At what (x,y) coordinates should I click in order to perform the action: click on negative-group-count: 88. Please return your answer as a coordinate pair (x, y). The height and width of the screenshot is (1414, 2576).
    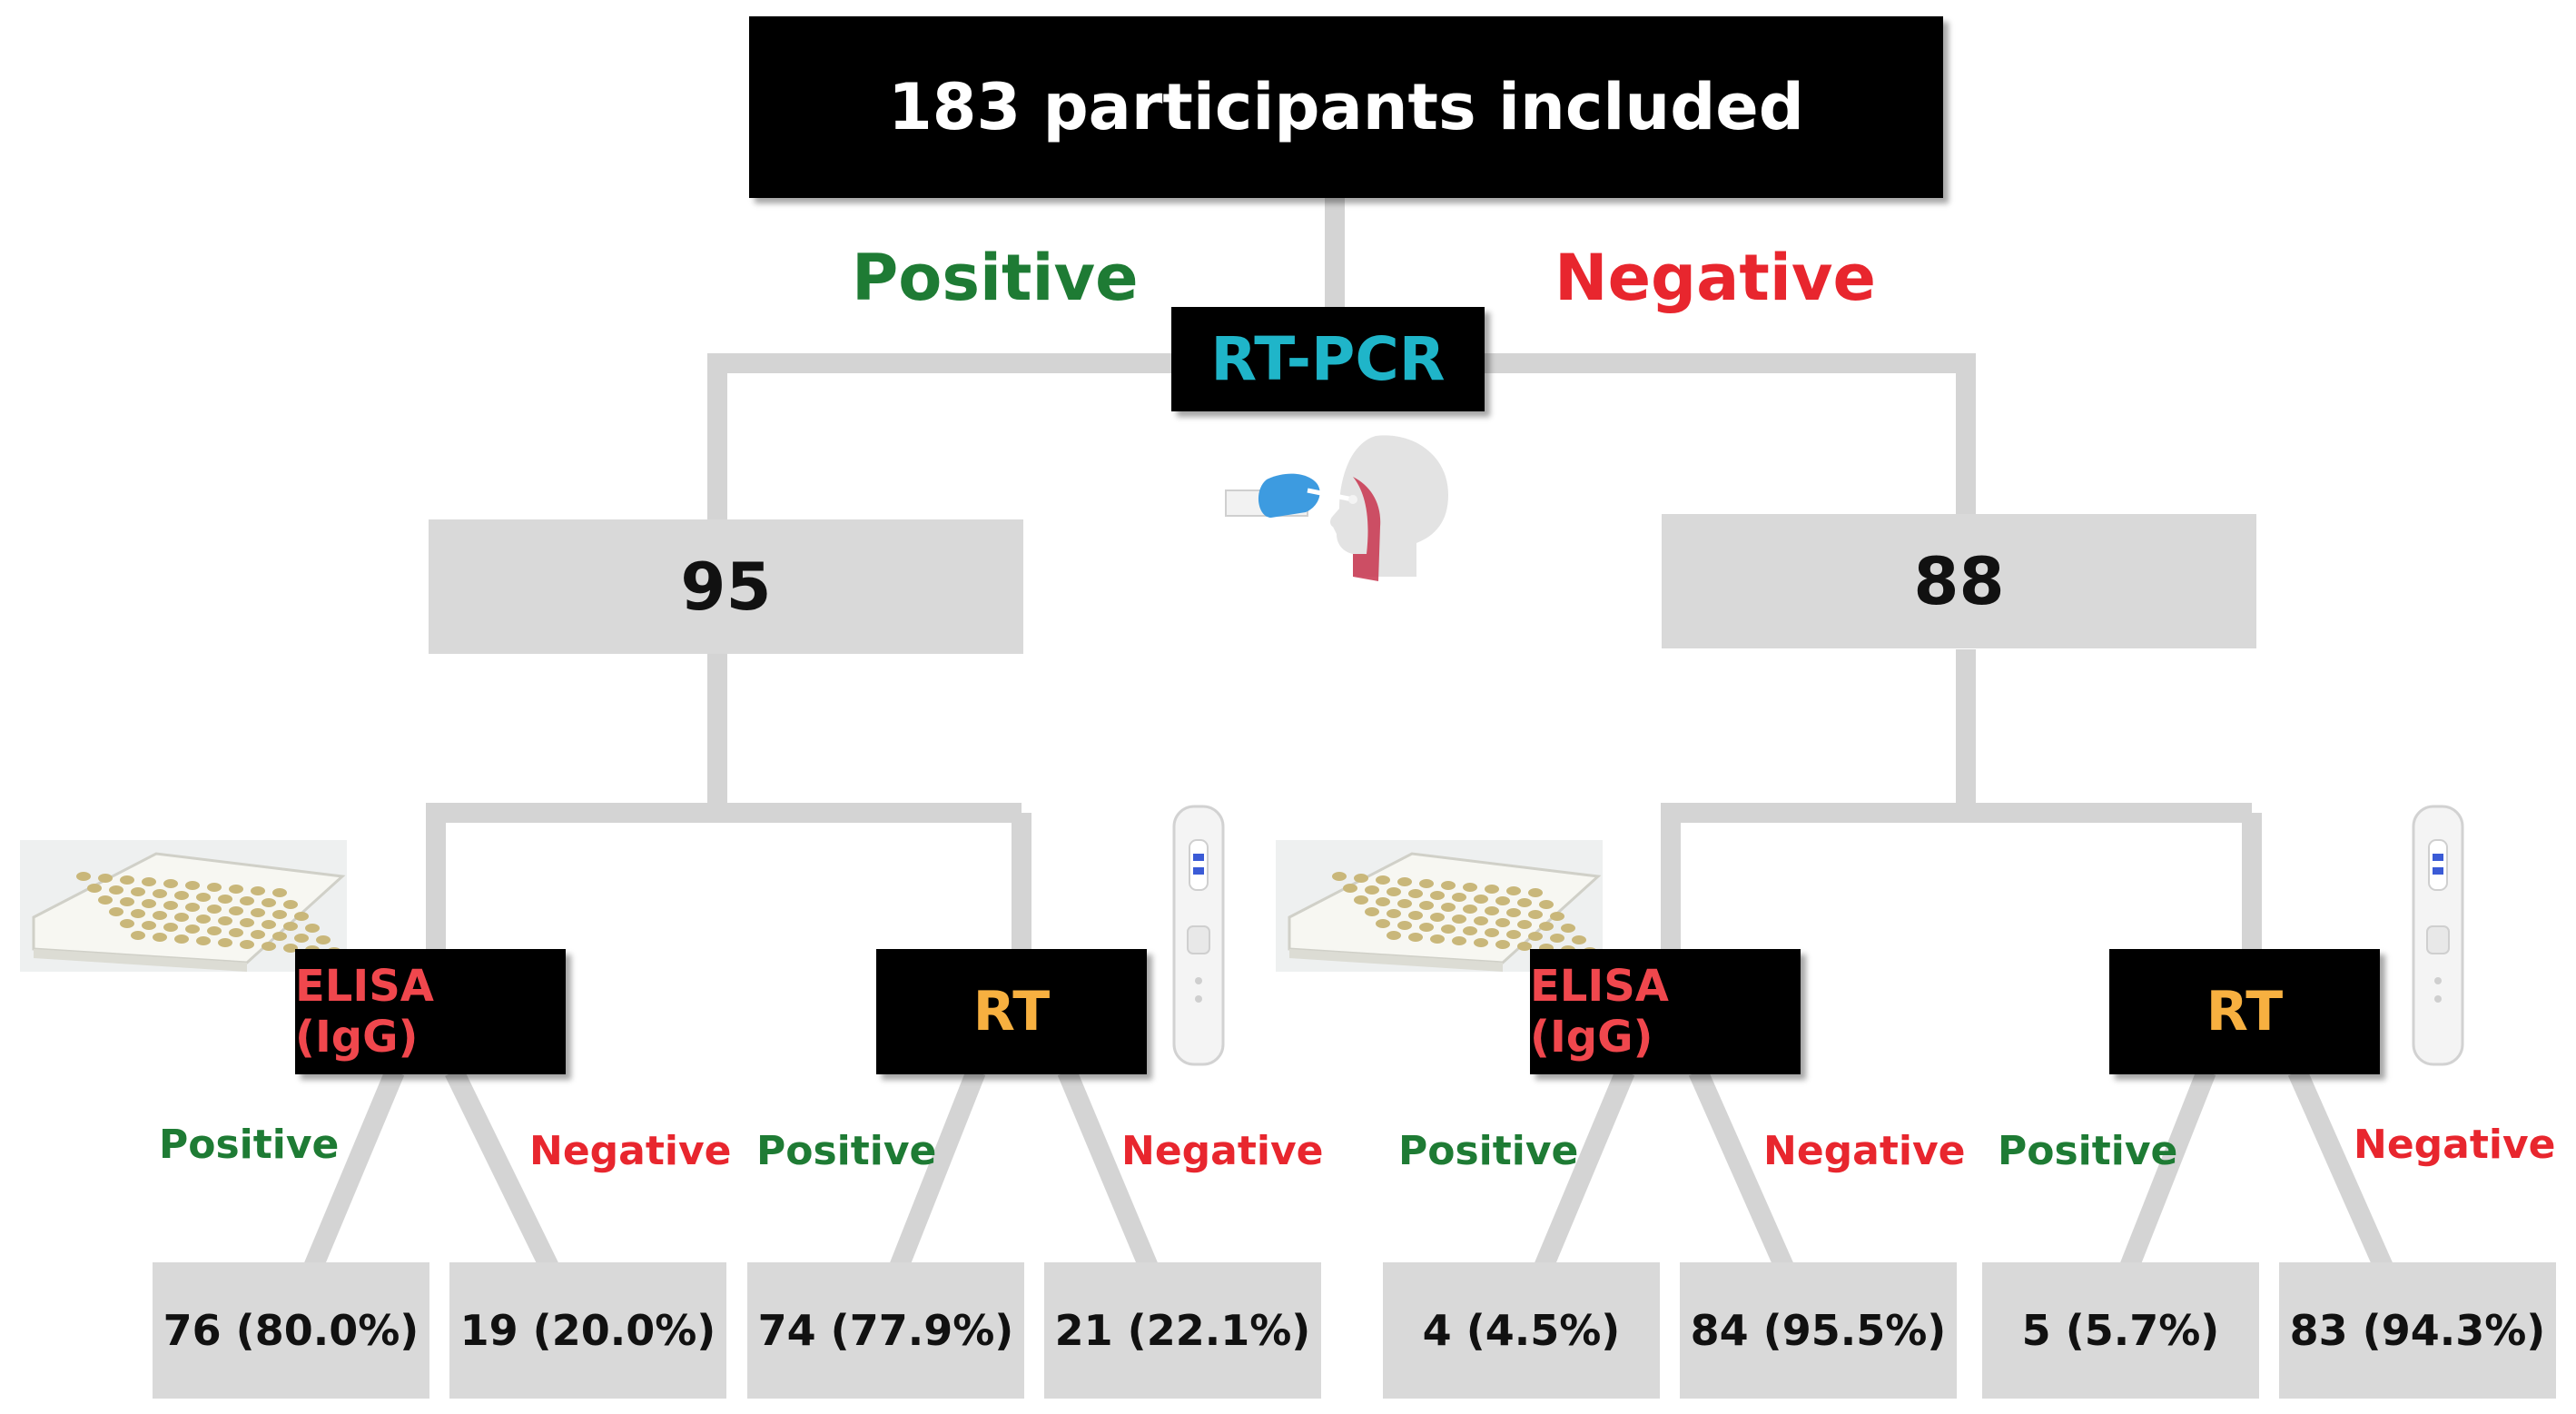
    Looking at the image, I should click on (1959, 581).